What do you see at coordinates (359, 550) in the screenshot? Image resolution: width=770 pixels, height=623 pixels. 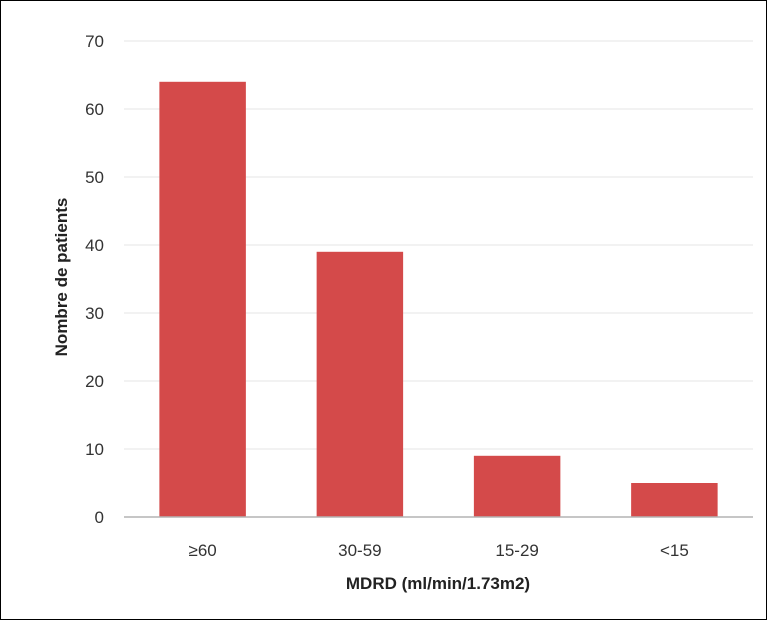 I see `x-tick-label: 30-59` at bounding box center [359, 550].